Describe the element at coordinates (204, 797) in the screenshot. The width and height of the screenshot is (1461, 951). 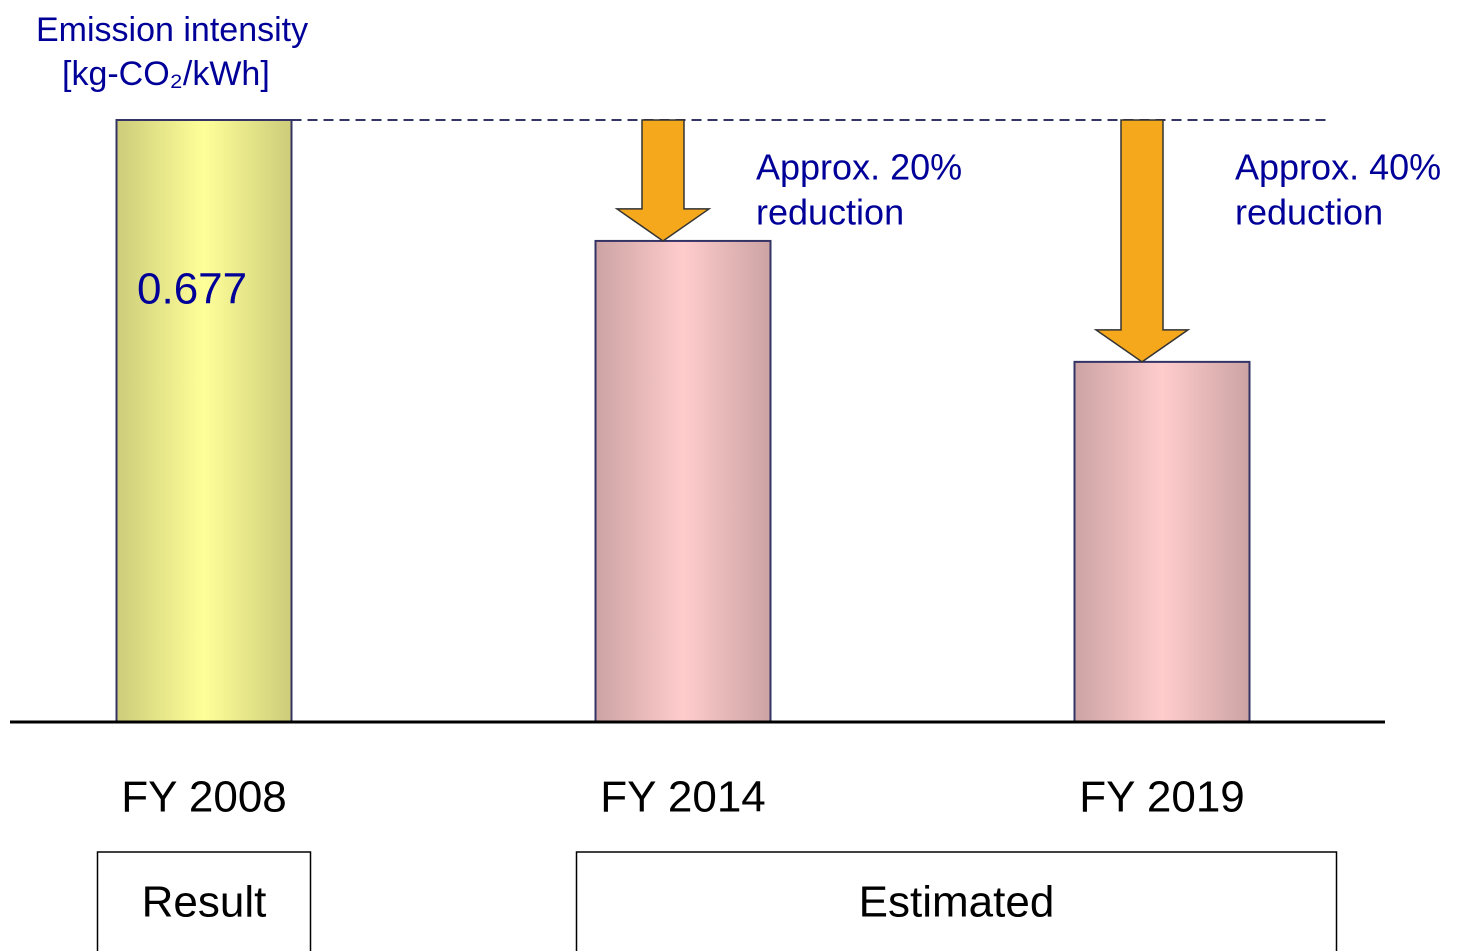
I see `x-tick-label: FY 2008` at that location.